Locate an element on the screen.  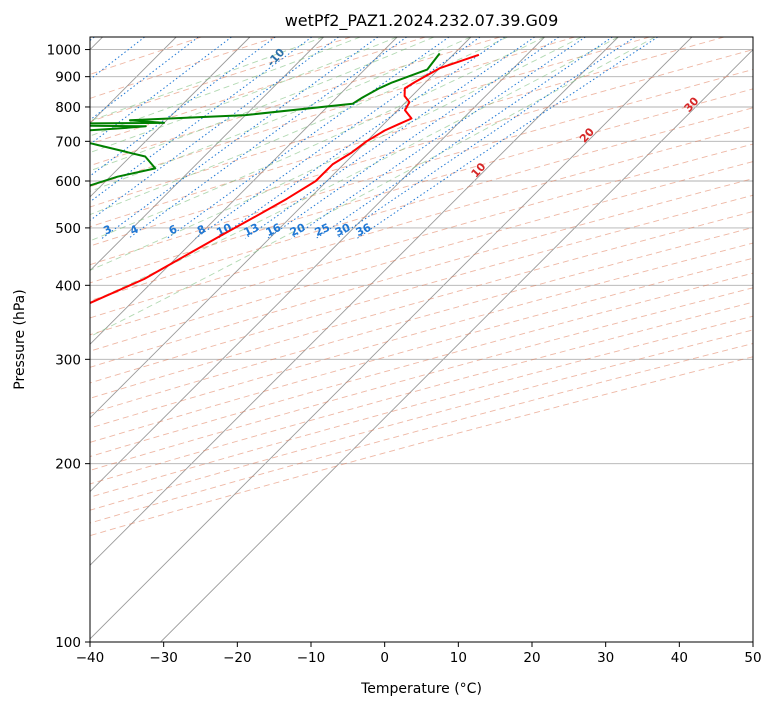
y-axis-label: Pressure (hPa) is located at coordinates (20, 339).